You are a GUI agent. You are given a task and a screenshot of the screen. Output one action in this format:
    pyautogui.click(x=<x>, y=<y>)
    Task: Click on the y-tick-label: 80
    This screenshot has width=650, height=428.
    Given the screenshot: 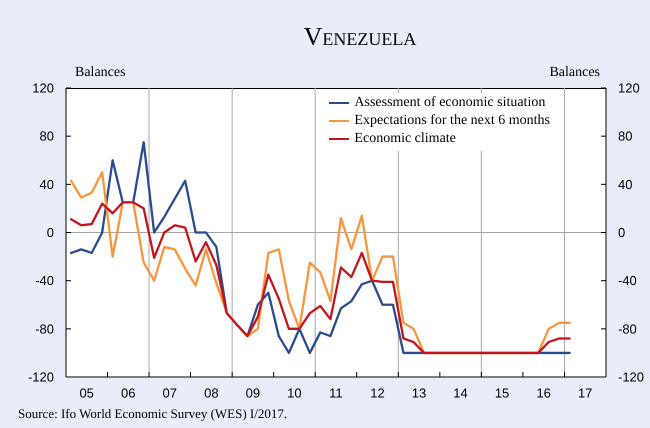 What is the action you would take?
    pyautogui.click(x=47, y=136)
    